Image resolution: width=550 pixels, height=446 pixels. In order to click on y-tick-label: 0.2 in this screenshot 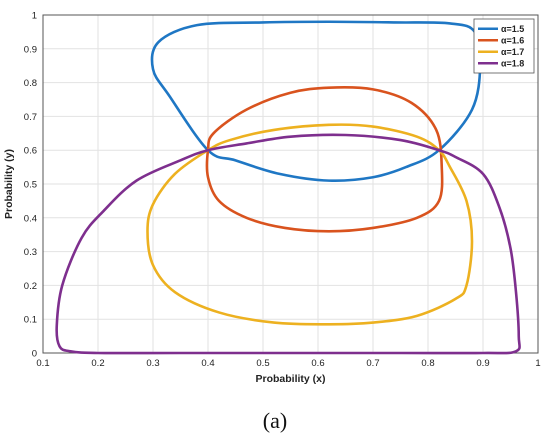, I will do `click(30, 286)`.